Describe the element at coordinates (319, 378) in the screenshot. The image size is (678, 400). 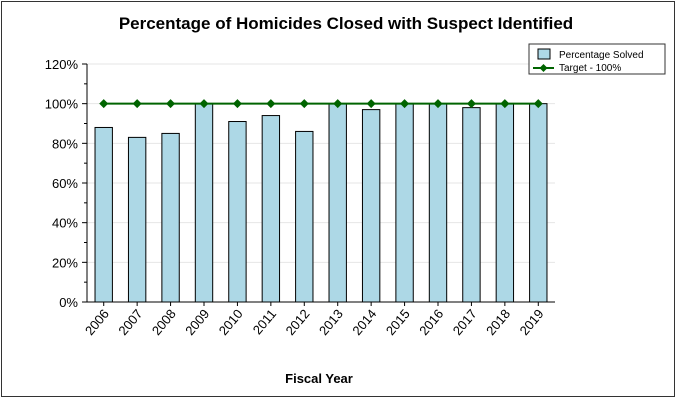
I see `x-axis-label: Fiscal Year` at that location.